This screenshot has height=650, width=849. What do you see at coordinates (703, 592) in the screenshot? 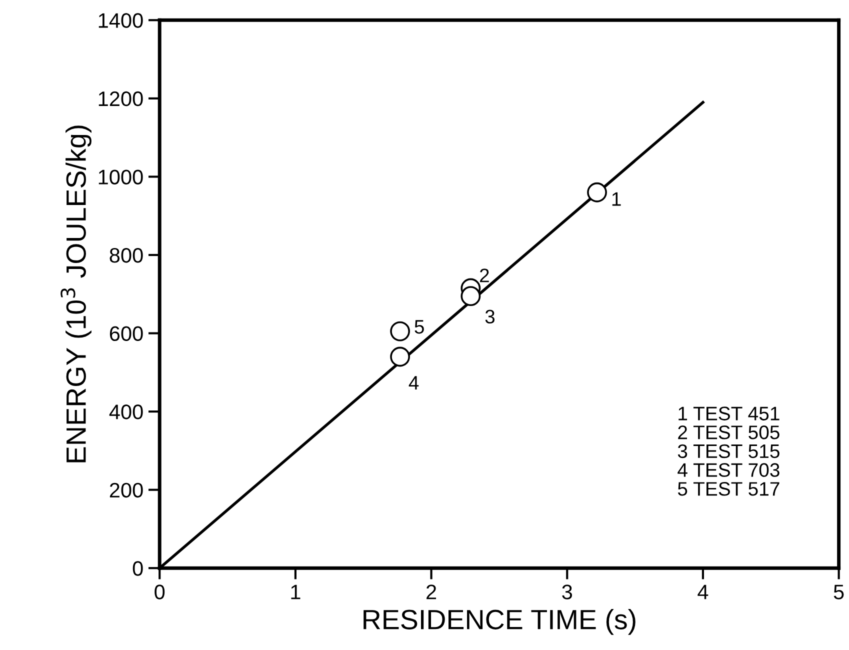
I see `x-tick-label: 4` at bounding box center [703, 592].